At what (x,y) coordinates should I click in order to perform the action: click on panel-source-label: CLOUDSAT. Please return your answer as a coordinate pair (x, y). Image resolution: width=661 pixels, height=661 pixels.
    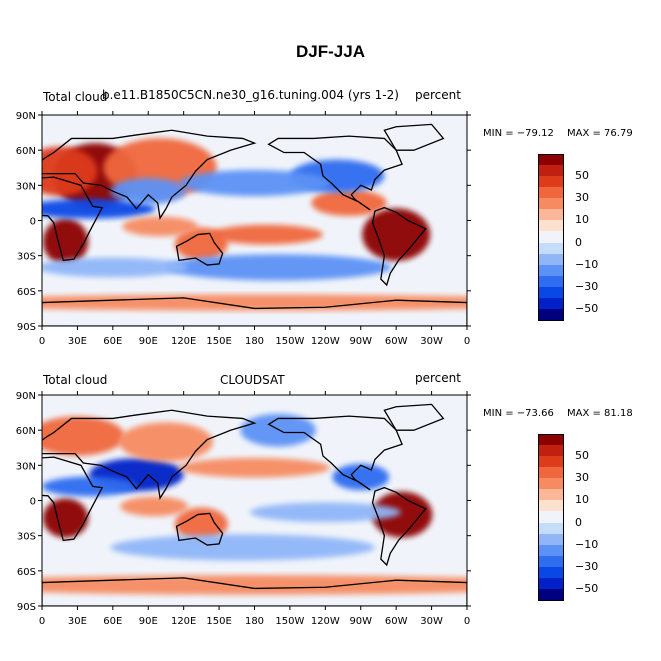
    Looking at the image, I should click on (252, 380).